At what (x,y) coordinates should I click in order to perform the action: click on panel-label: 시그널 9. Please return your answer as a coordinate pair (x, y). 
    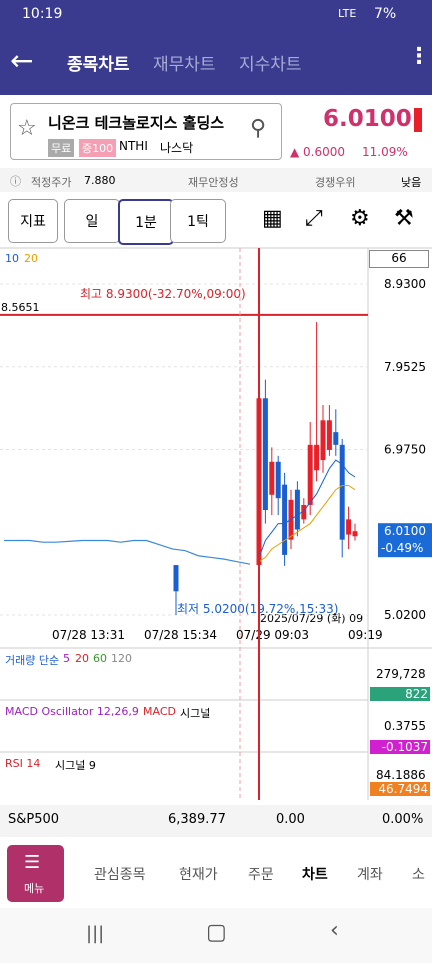
    Looking at the image, I should click on (75, 765).